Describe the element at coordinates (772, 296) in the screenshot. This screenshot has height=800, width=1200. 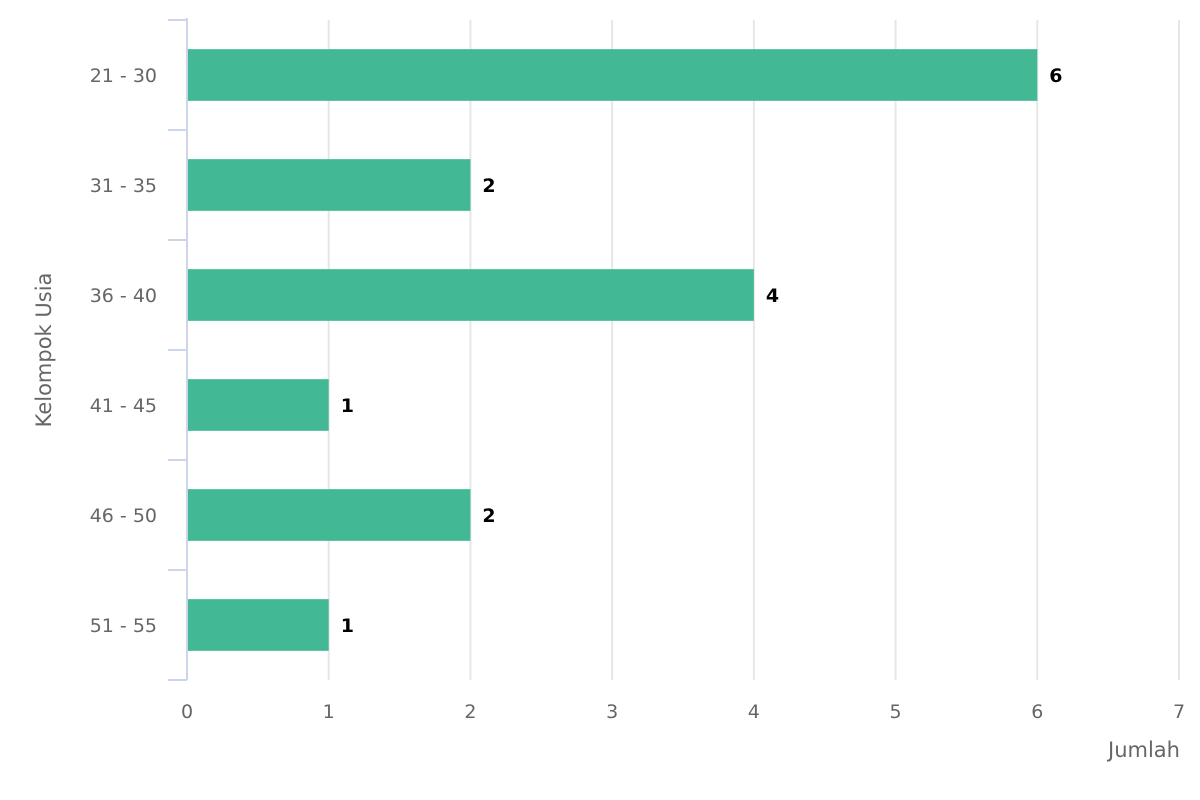
I see `data-label: 4` at that location.